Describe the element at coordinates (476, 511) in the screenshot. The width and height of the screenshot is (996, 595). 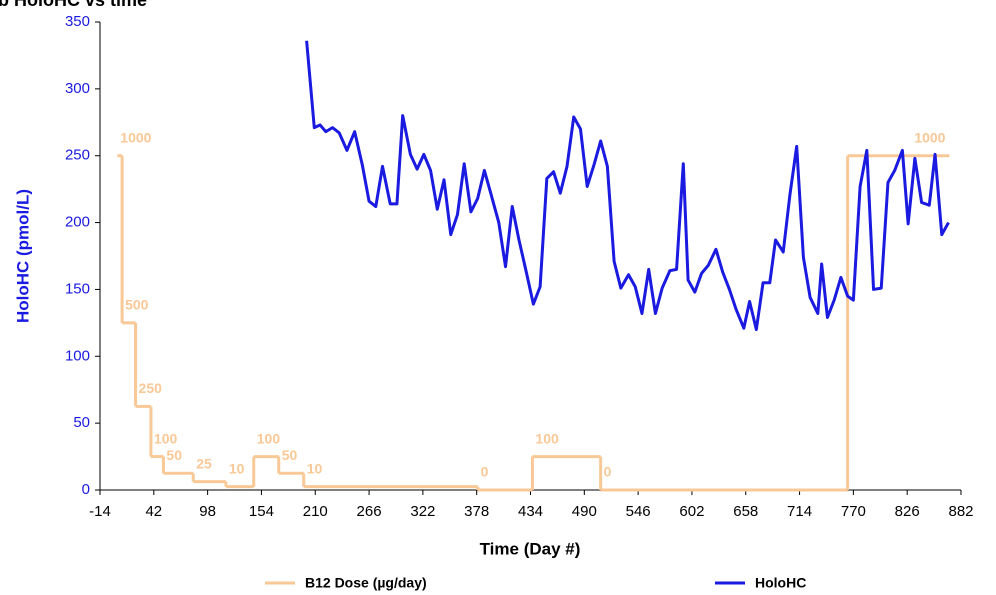
I see `x-tick-label: 378` at that location.